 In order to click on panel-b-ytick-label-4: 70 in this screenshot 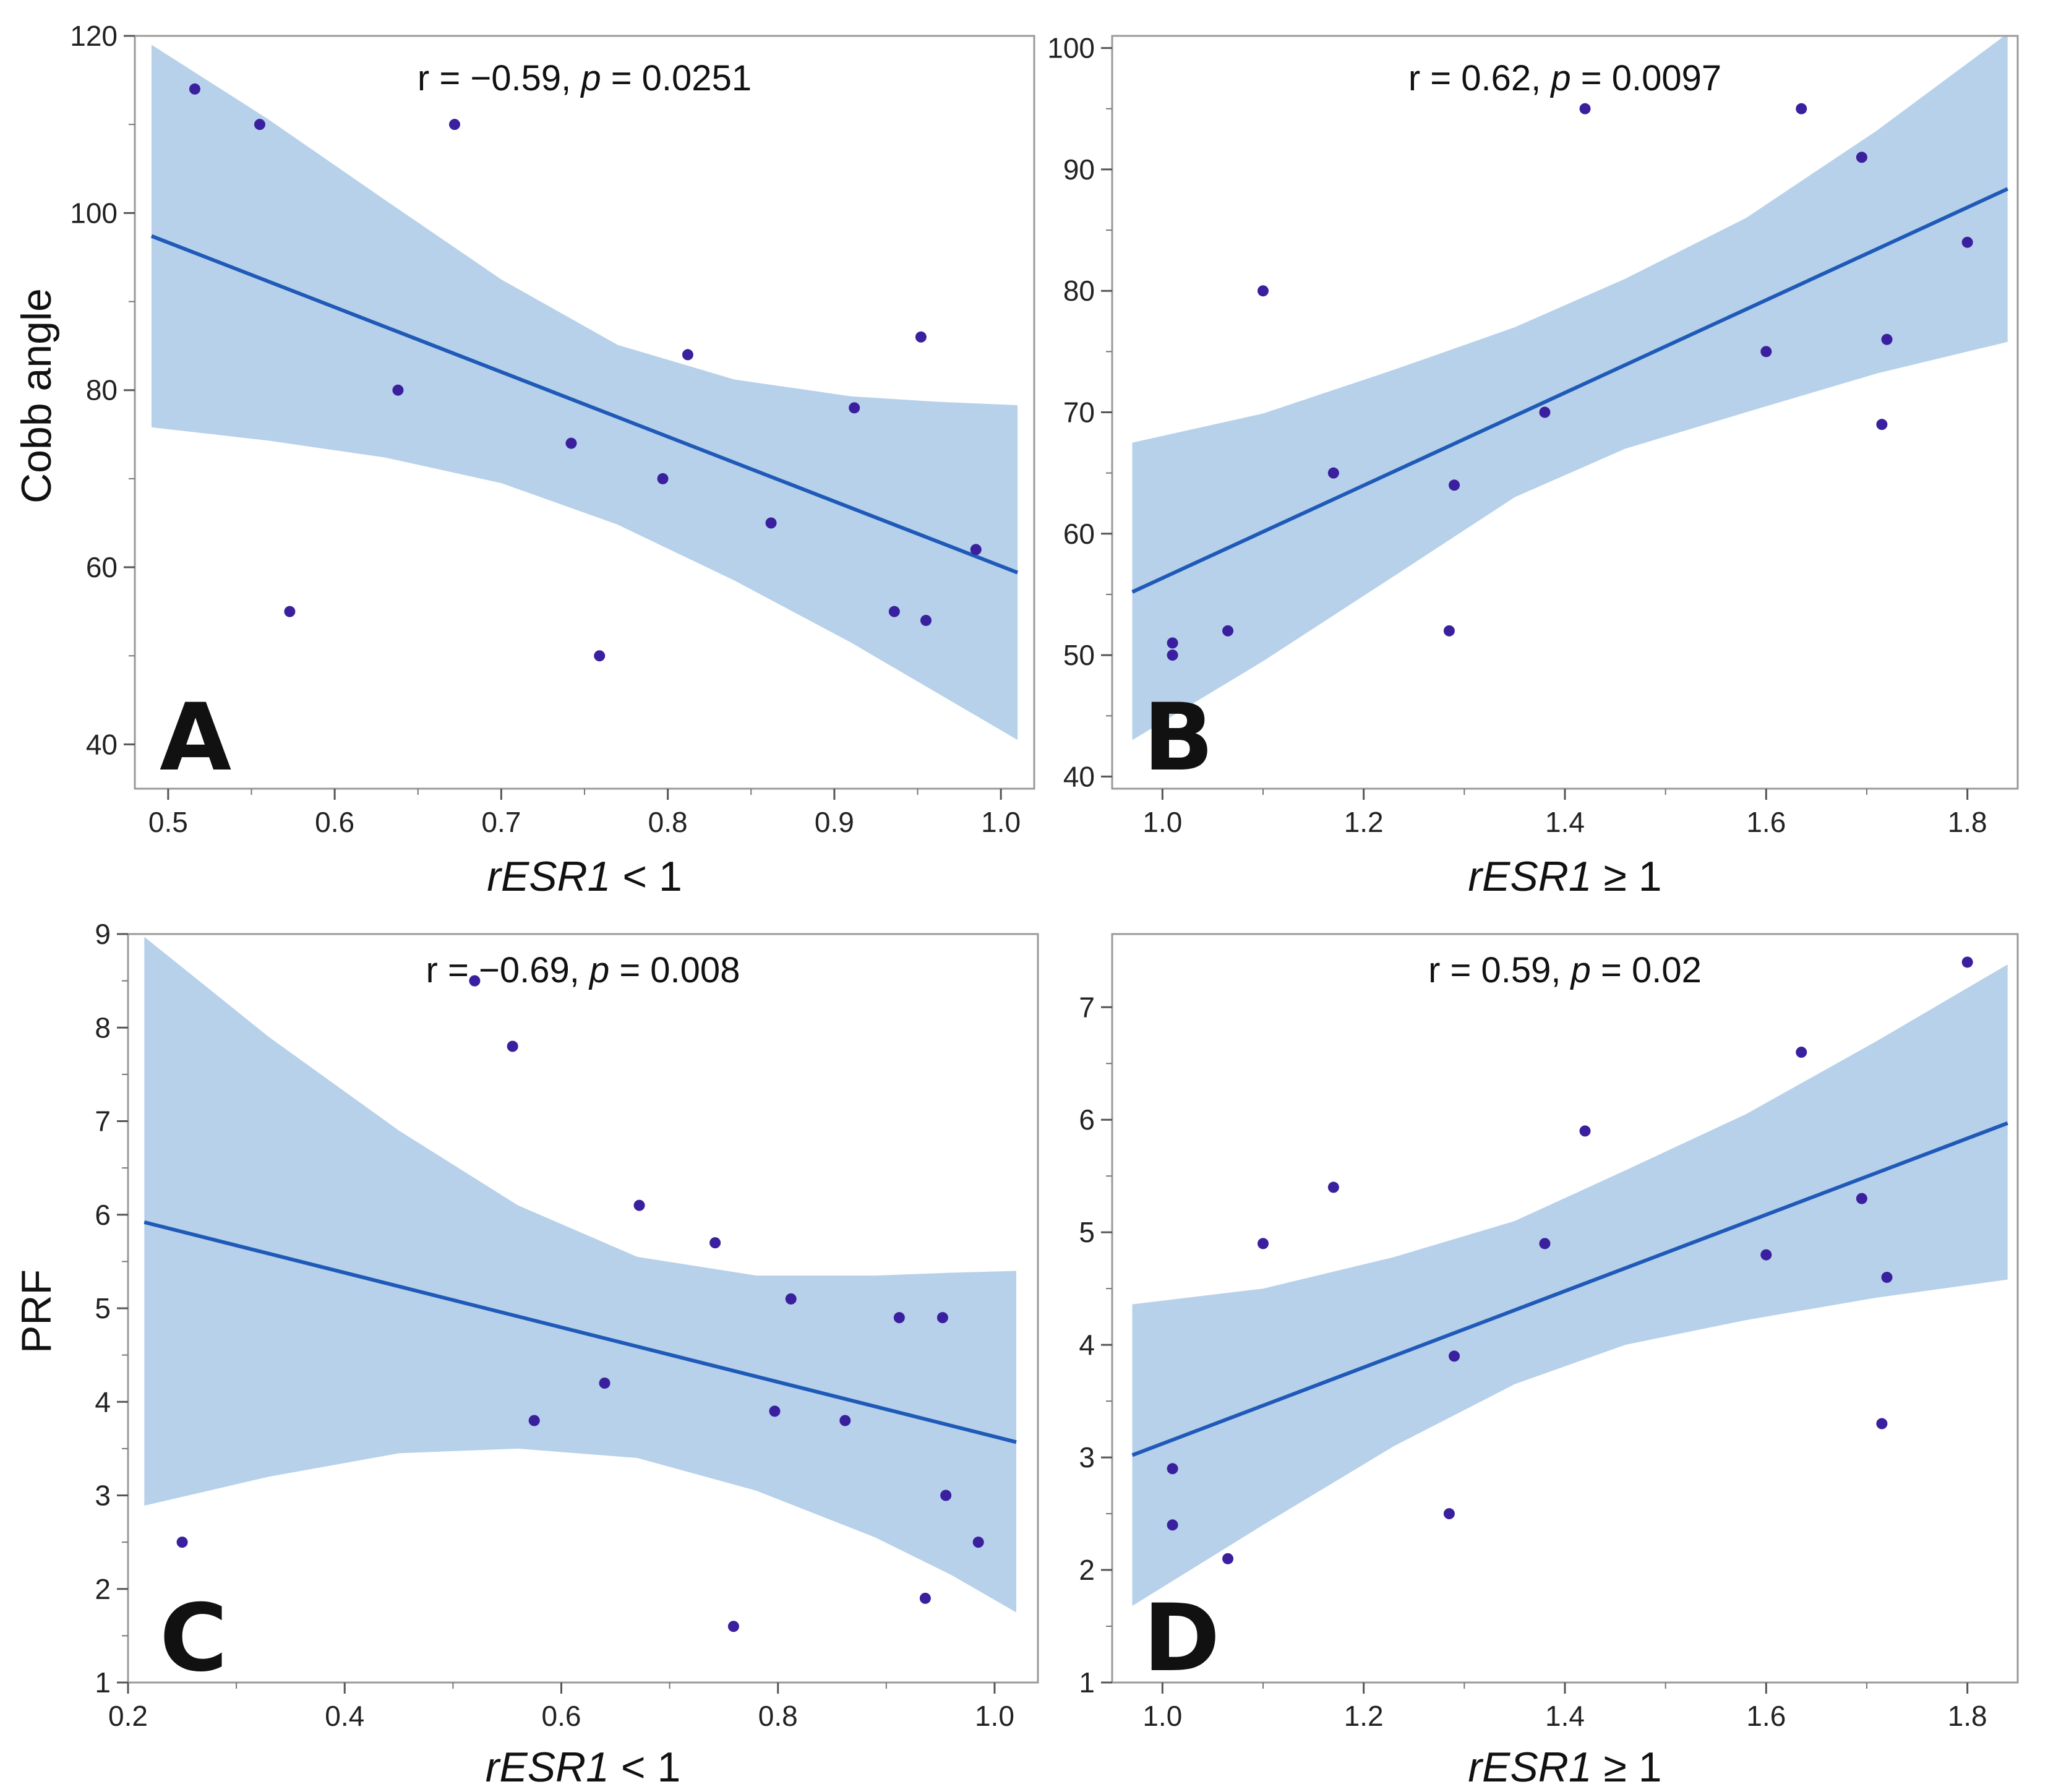, I will do `click(1079, 413)`.